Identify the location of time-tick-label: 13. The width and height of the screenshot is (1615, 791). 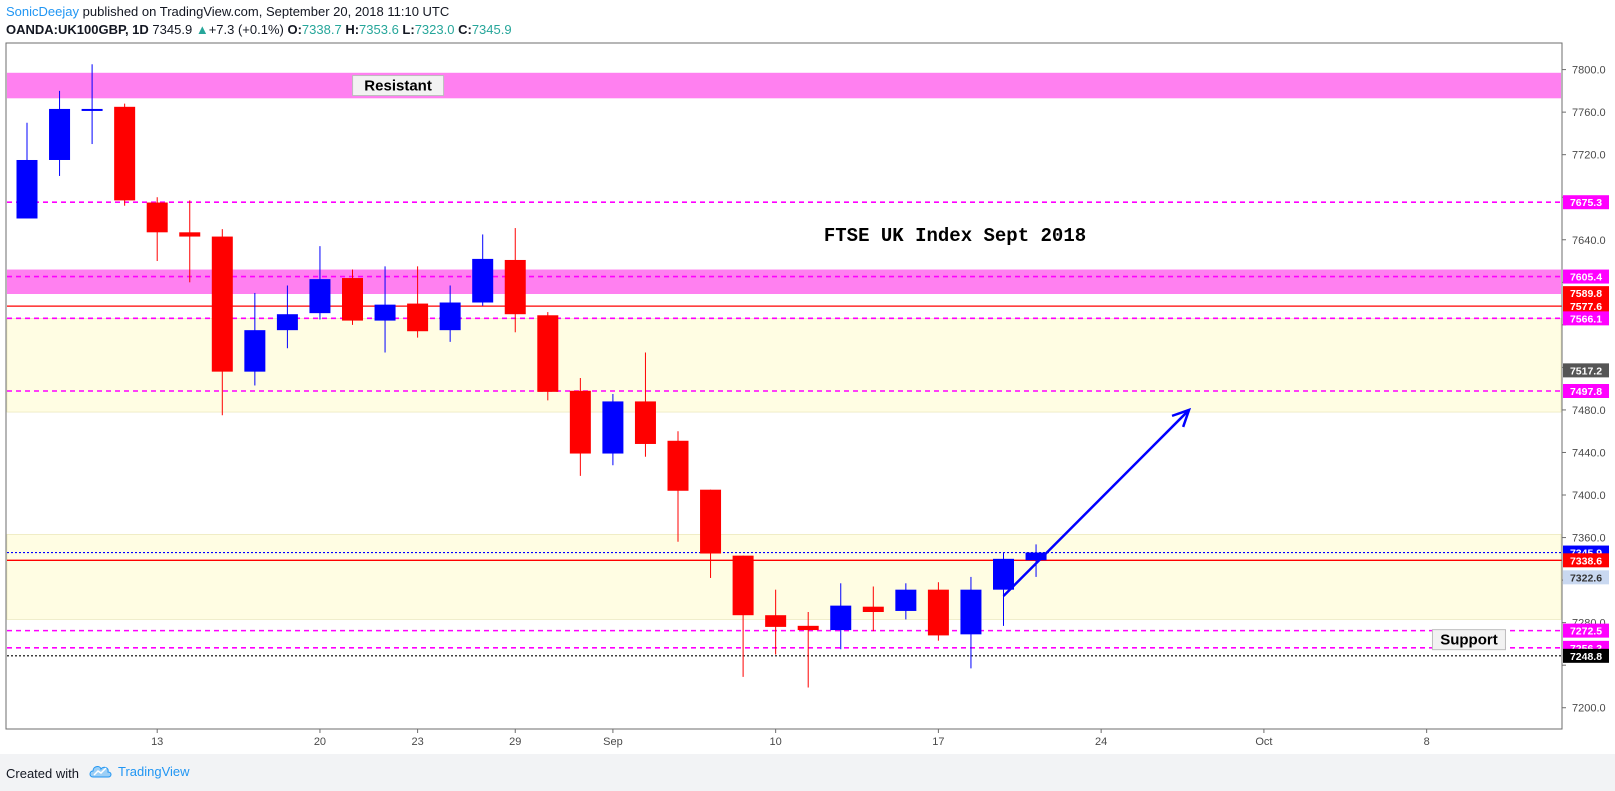
(157, 742).